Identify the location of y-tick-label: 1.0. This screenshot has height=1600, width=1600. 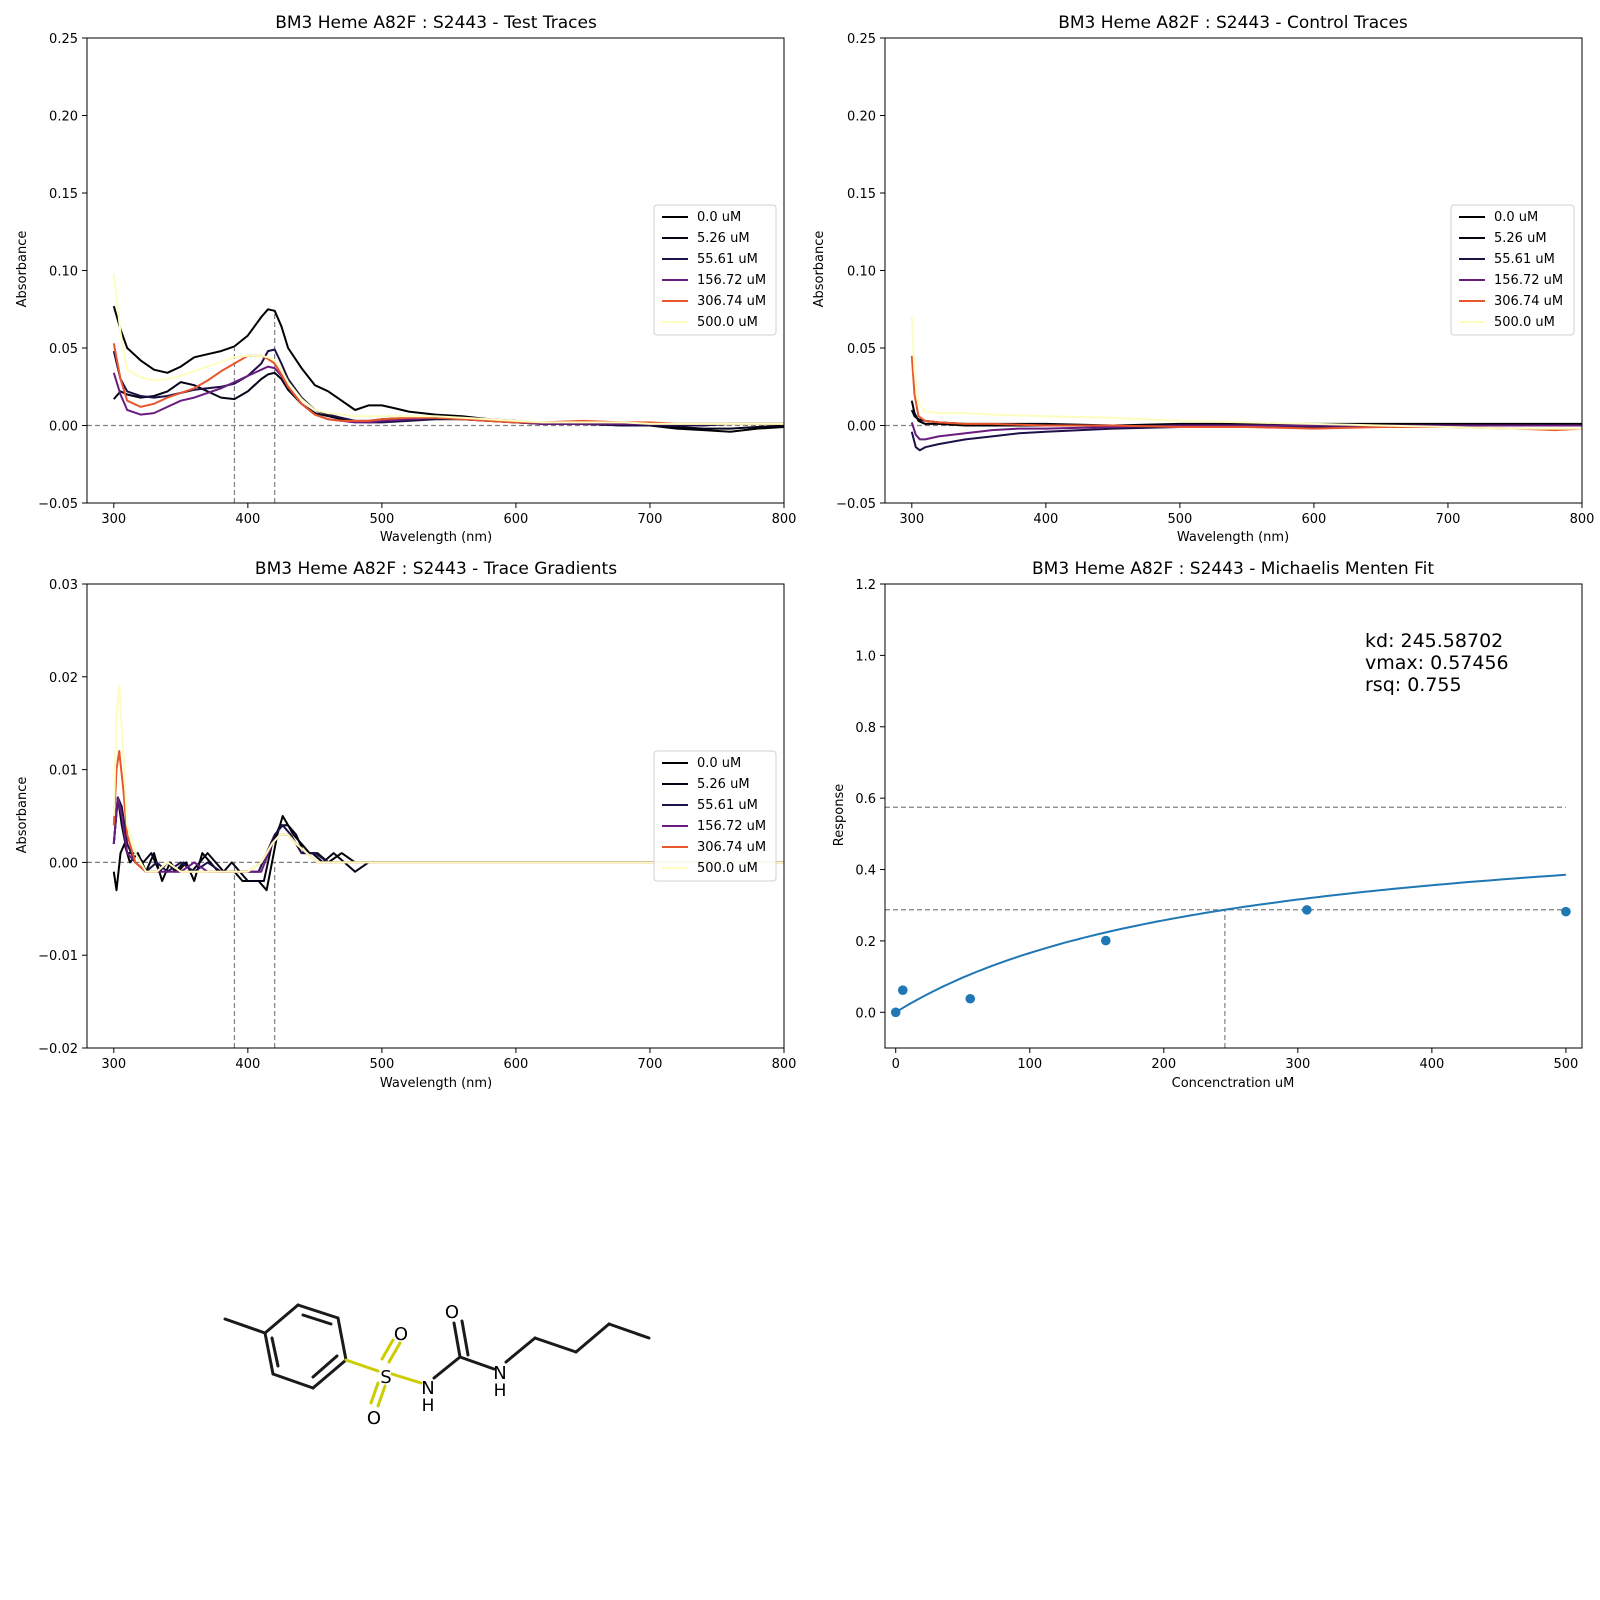
(865, 656).